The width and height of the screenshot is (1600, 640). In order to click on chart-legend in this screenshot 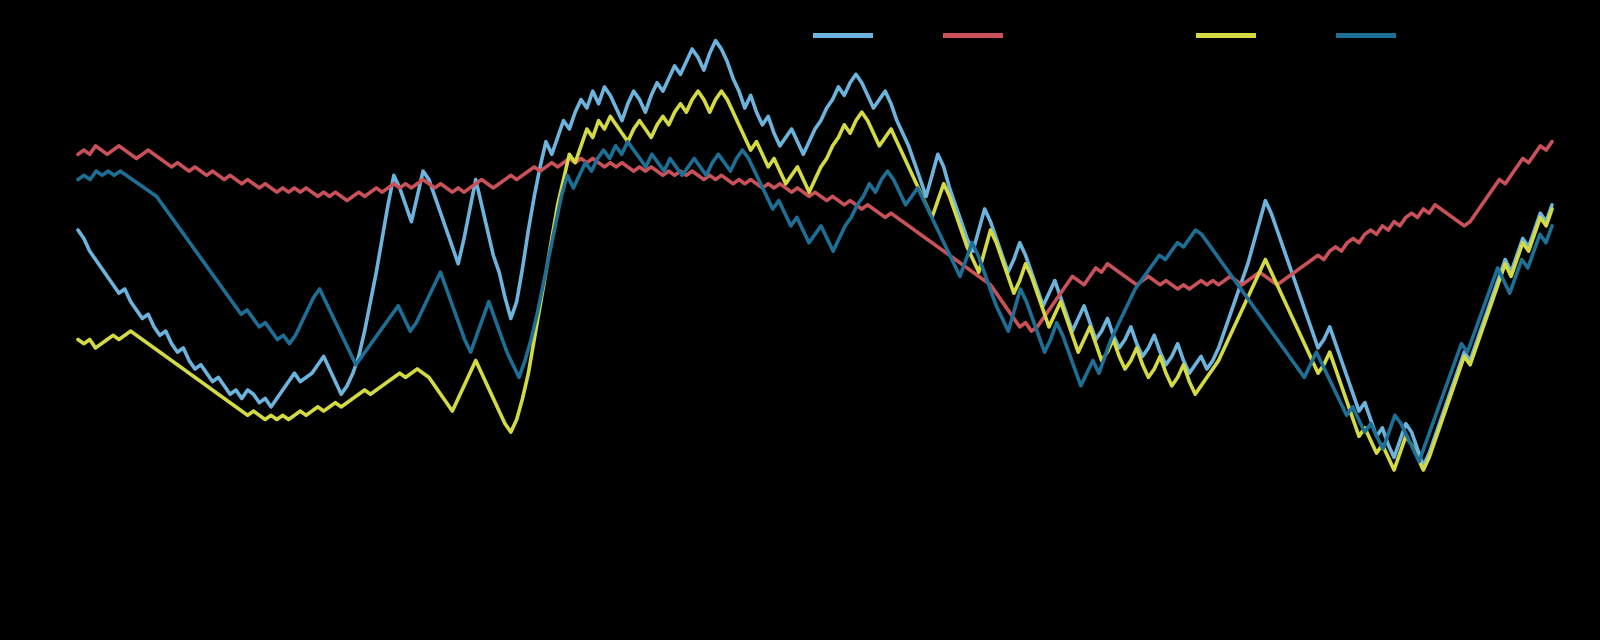, I will do `click(800, 32)`.